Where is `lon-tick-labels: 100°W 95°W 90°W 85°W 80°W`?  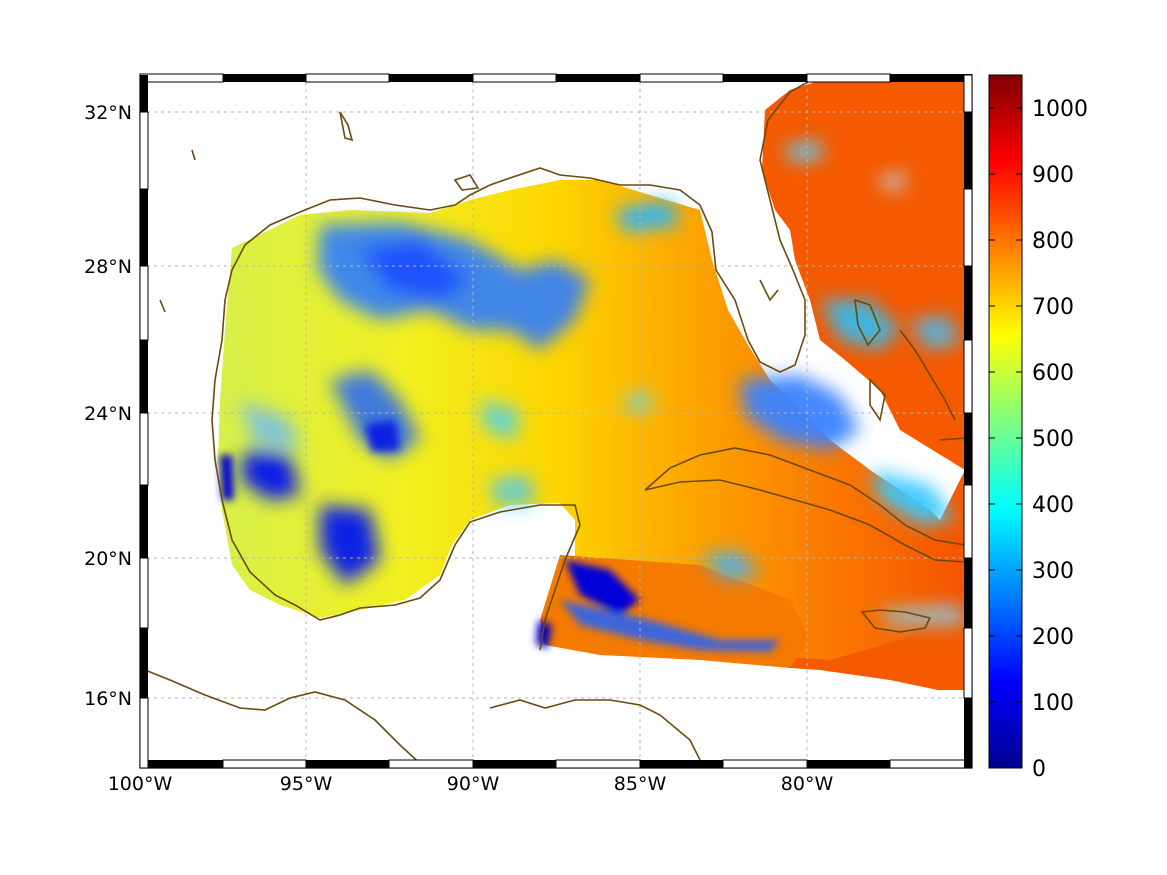
lon-tick-labels: 100°W 95°W 90°W 85°W 80°W is located at coordinates (471, 784).